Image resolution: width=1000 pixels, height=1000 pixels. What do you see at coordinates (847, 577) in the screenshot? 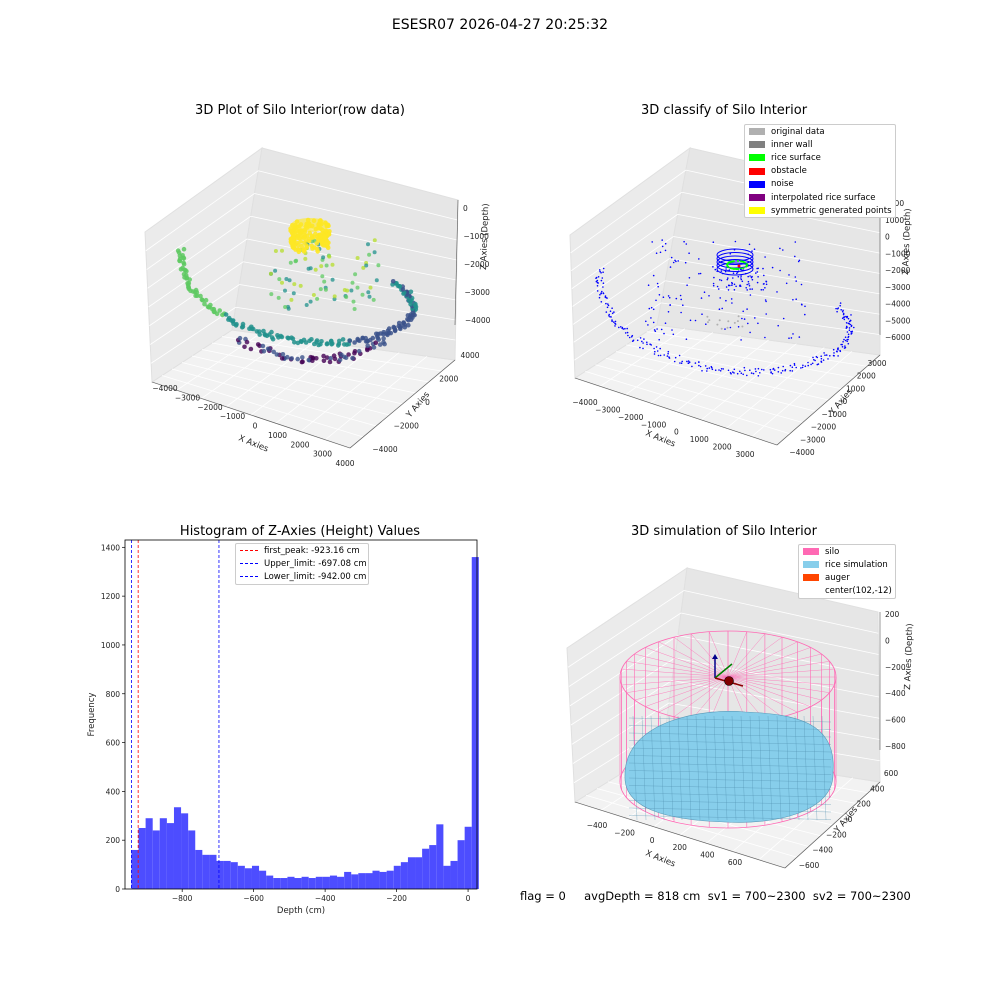
I see `legend-item: auger` at bounding box center [847, 577].